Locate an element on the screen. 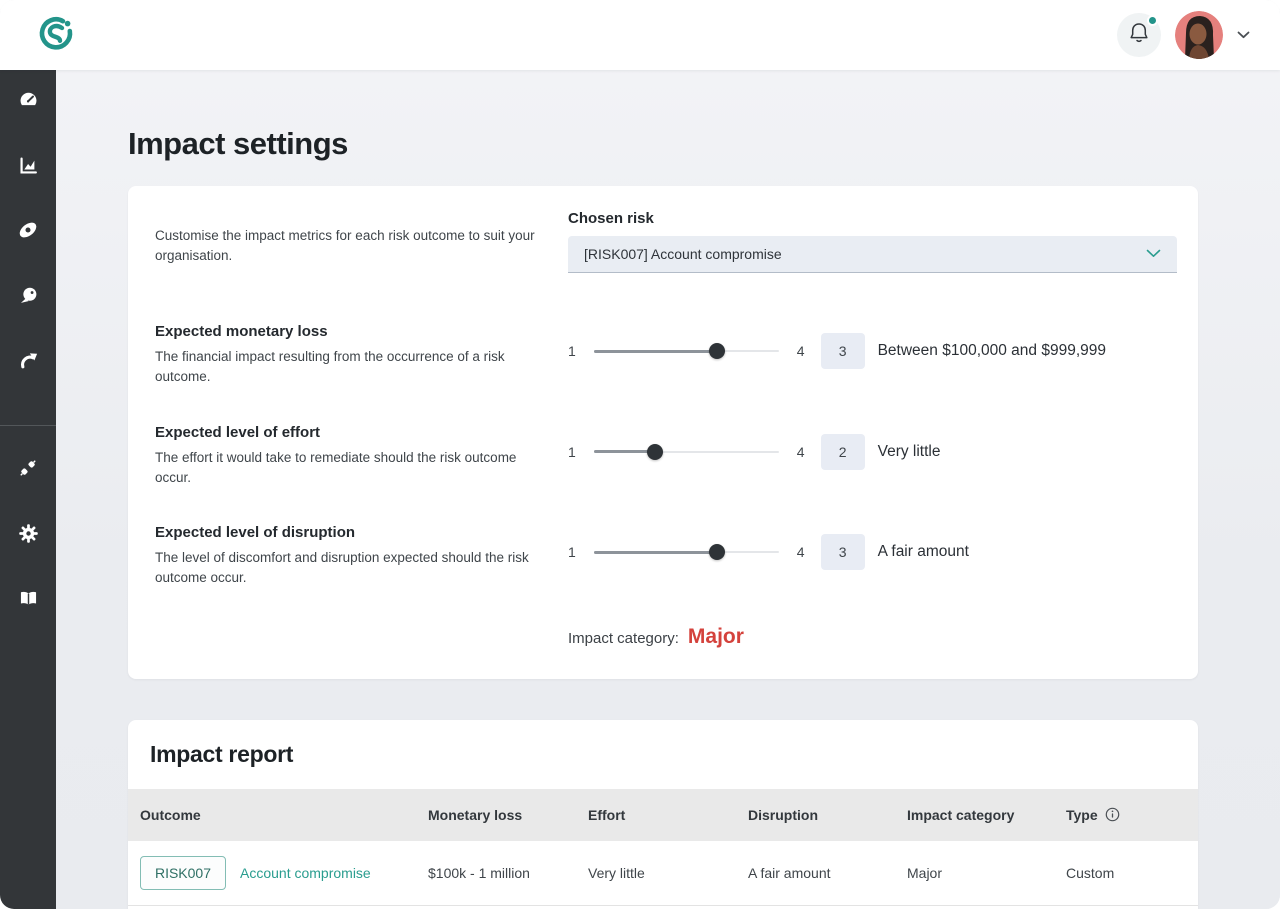 The height and width of the screenshot is (909, 1280). risk-name-link: Account compromise is located at coordinates (305, 872).